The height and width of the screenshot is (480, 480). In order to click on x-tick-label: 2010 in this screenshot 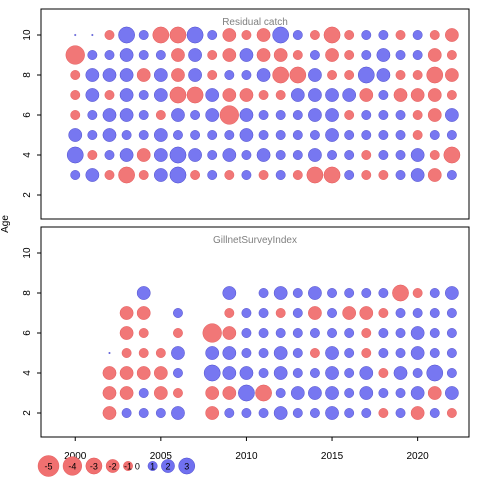, I will do `click(246, 456)`.